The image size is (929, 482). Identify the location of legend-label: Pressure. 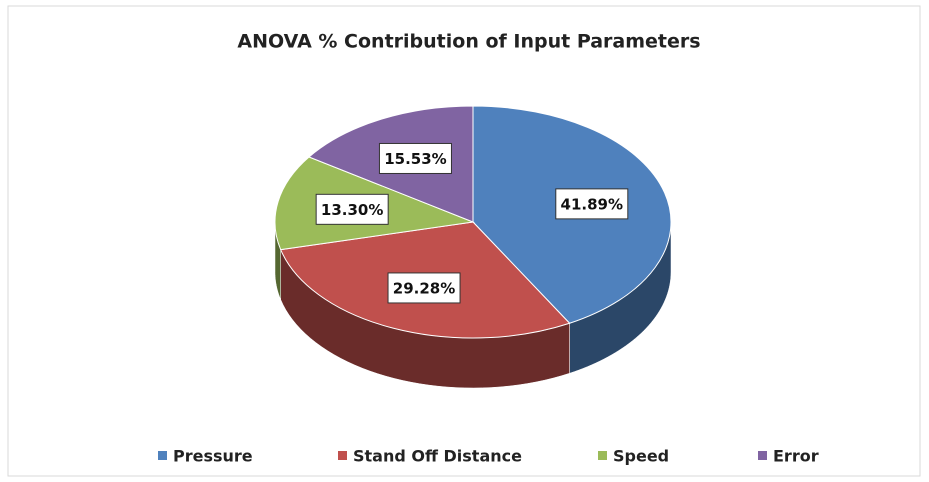
(213, 456).